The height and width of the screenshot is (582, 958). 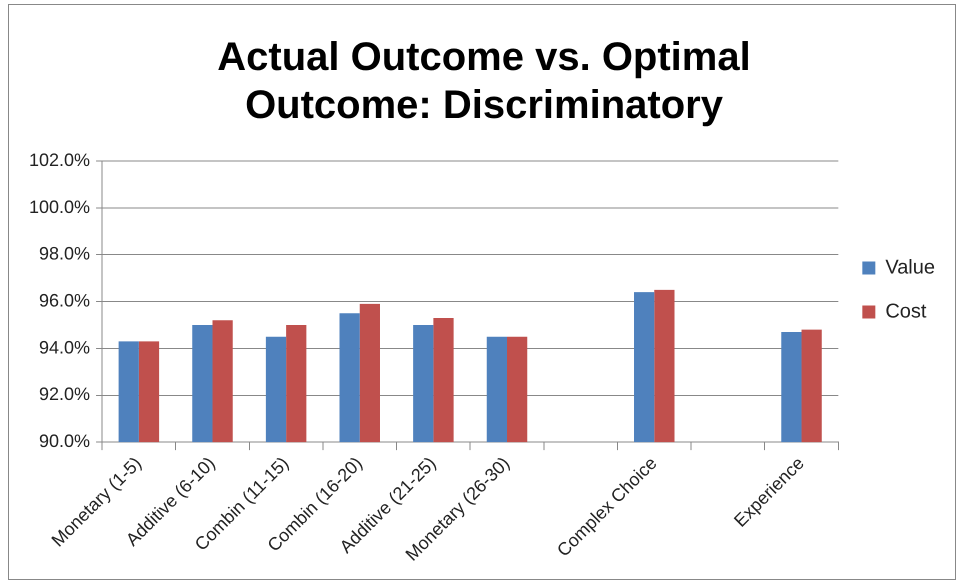 What do you see at coordinates (59, 160) in the screenshot?
I see `y-tick-label: 102.0%` at bounding box center [59, 160].